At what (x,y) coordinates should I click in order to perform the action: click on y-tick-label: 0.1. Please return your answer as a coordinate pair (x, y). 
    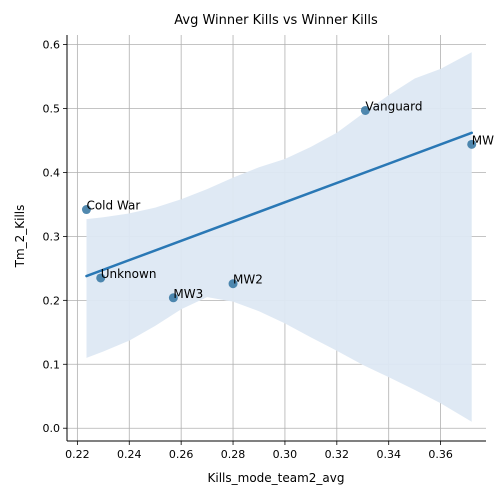
    Looking at the image, I should click on (52, 364).